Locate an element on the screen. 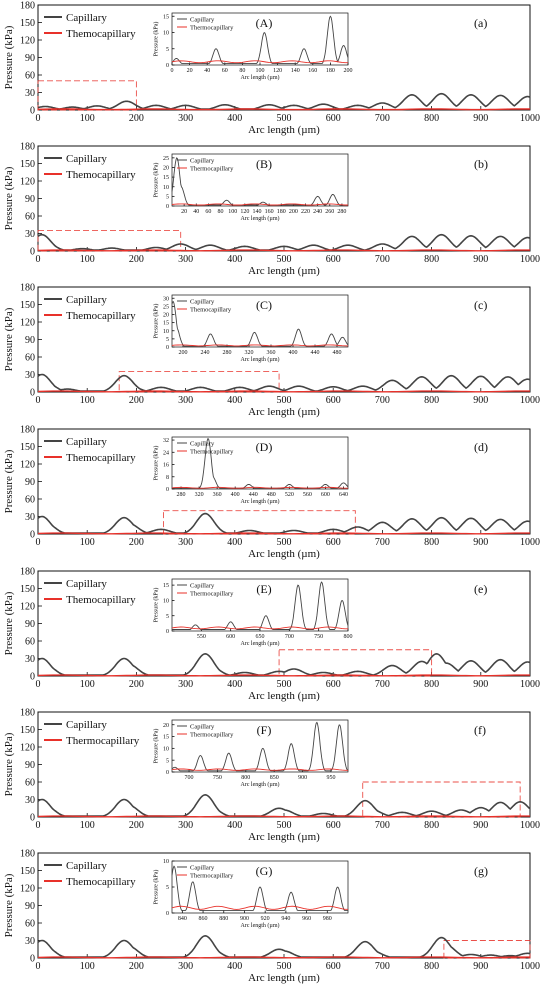 The height and width of the screenshot is (987, 550). inset-xtick-label: 650 is located at coordinates (260, 637).